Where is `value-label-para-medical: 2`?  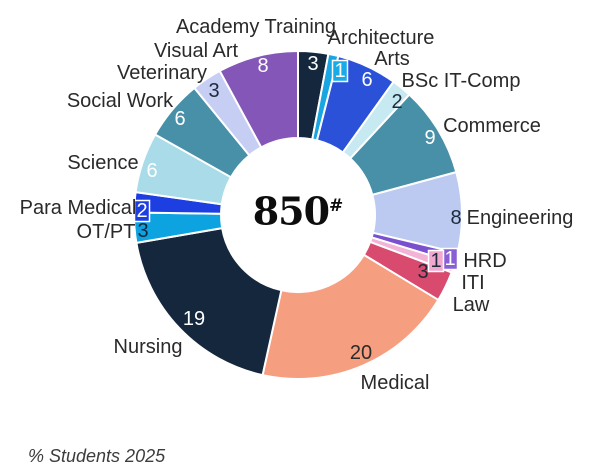
value-label-para-medical: 2 is located at coordinates (141, 211).